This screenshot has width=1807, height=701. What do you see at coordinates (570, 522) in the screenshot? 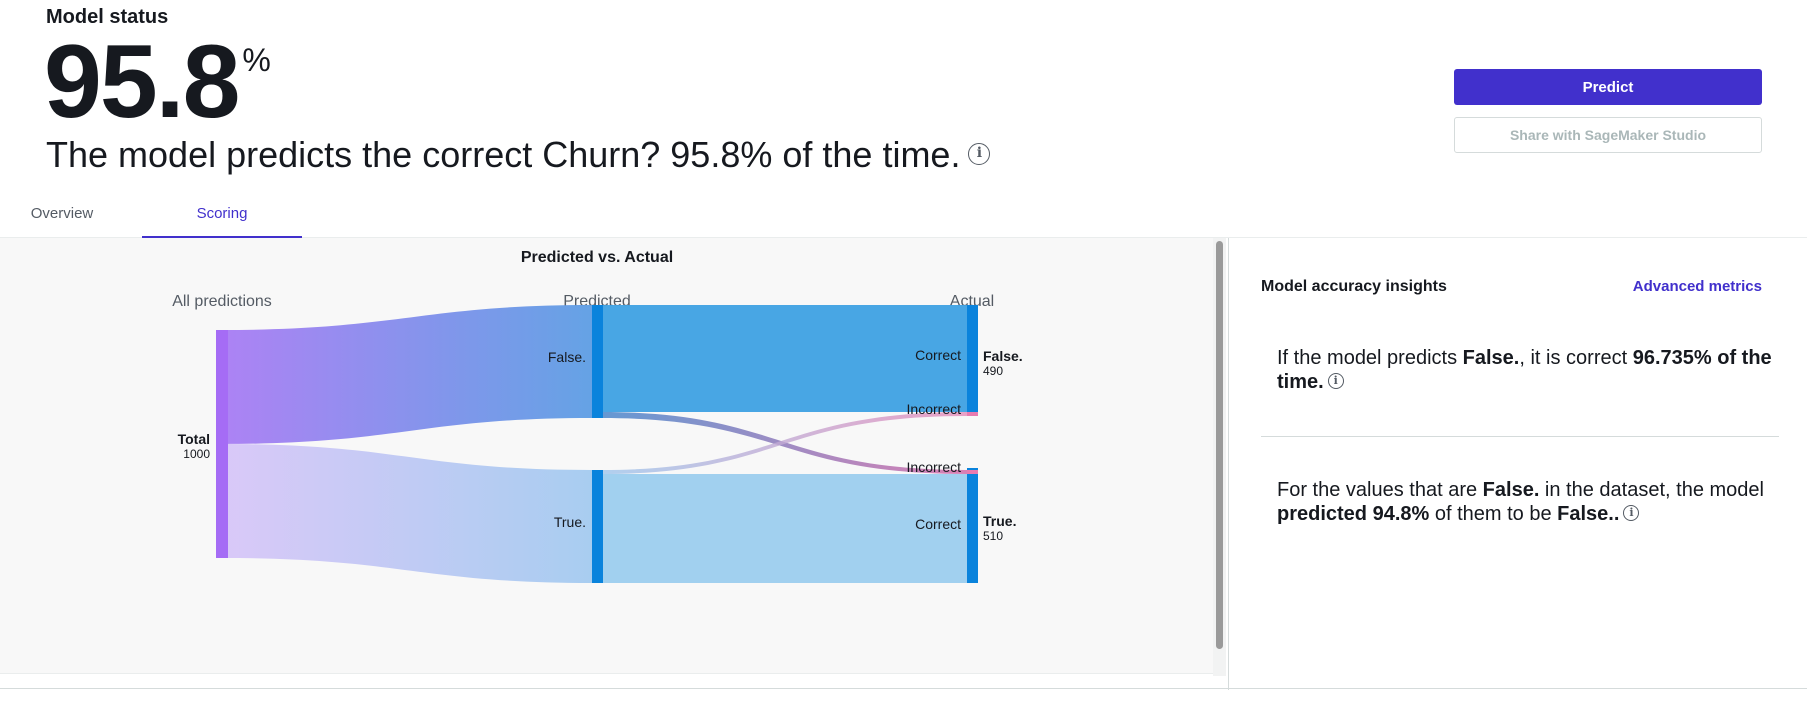
I see `predicted-true-label: True.` at bounding box center [570, 522].